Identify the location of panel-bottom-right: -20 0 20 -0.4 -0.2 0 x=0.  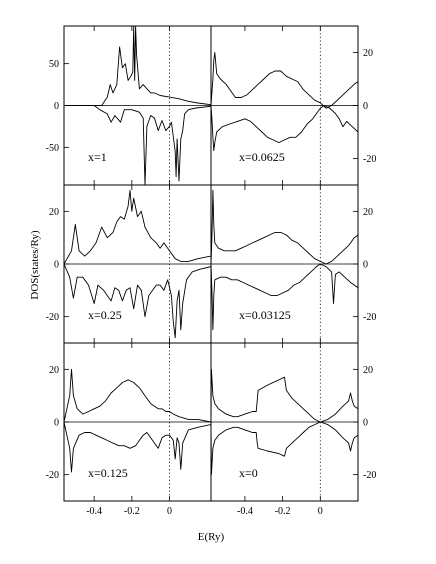
(293, 429).